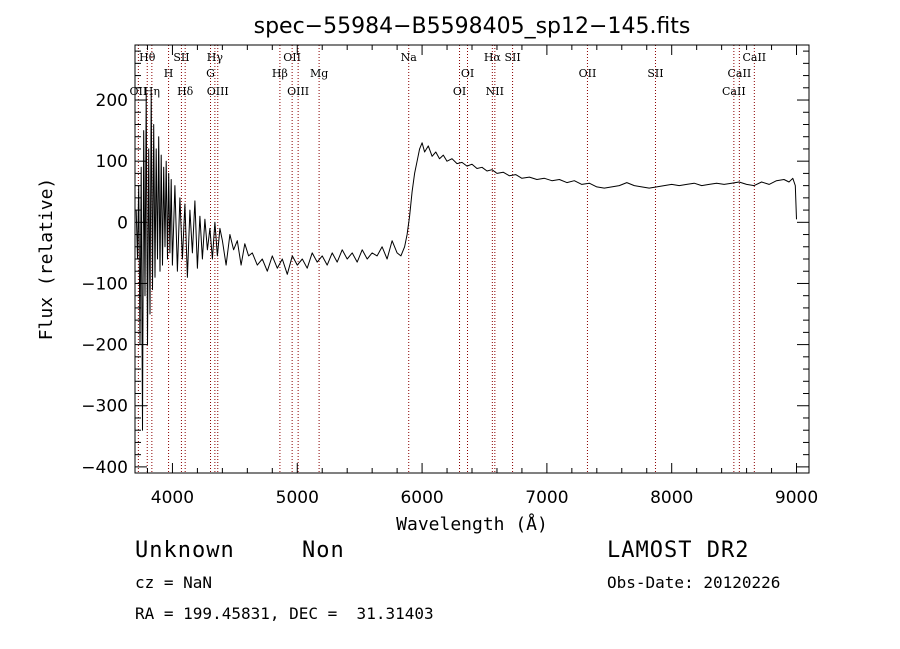  What do you see at coordinates (215, 57) in the screenshot?
I see `marker-label-6: Hγ` at bounding box center [215, 57].